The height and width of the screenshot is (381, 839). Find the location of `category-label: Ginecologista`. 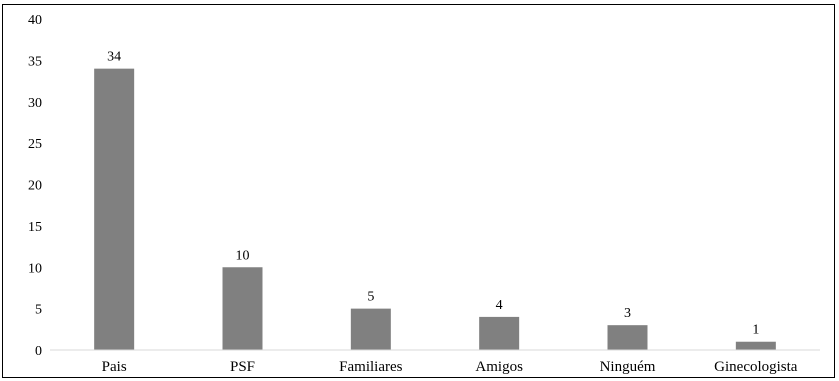

category-label: Ginecologista is located at coordinates (756, 367).